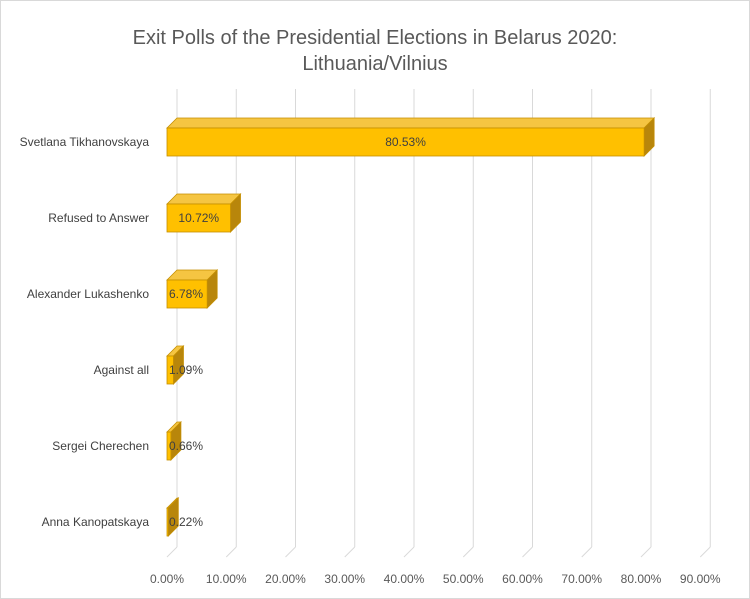 Image resolution: width=750 pixels, height=599 pixels. What do you see at coordinates (641, 579) in the screenshot?
I see `x-tick-label: 80.00%` at bounding box center [641, 579].